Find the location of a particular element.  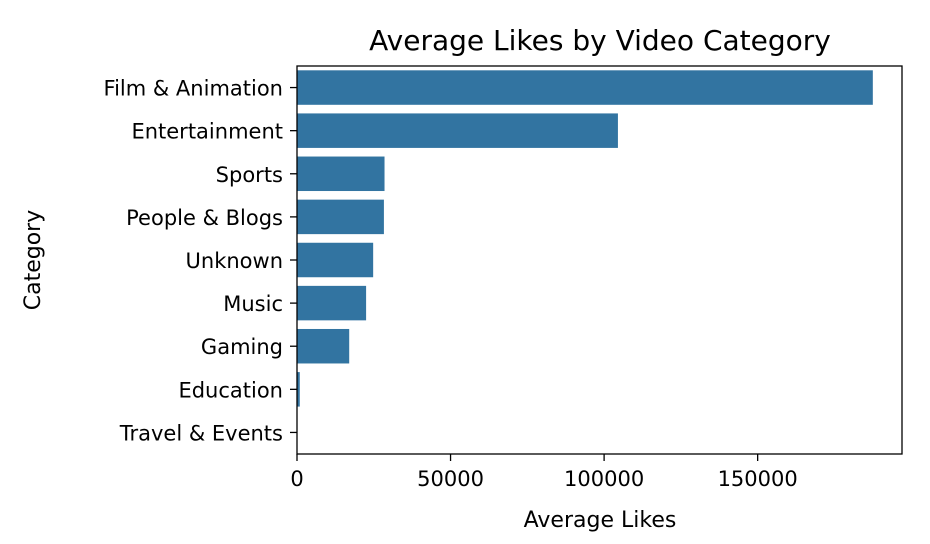

x-axis: 0 50000 100000 150000 is located at coordinates (544, 472).